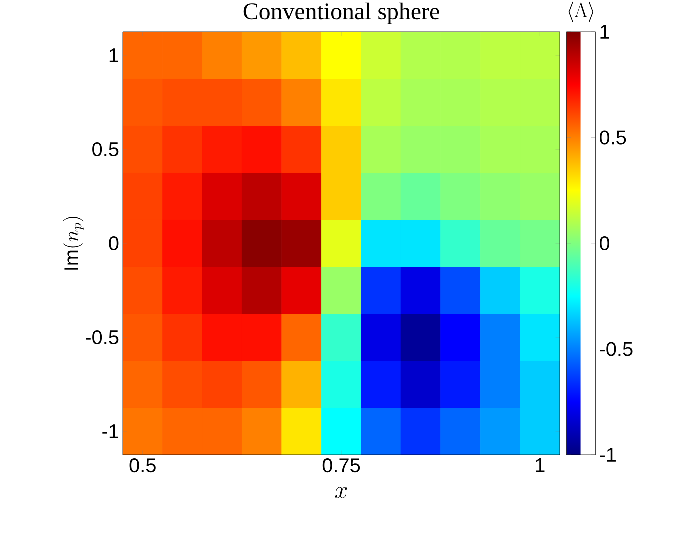  Describe the element at coordinates (616, 349) in the screenshot. I see `color-bar-label: -0.5` at that location.